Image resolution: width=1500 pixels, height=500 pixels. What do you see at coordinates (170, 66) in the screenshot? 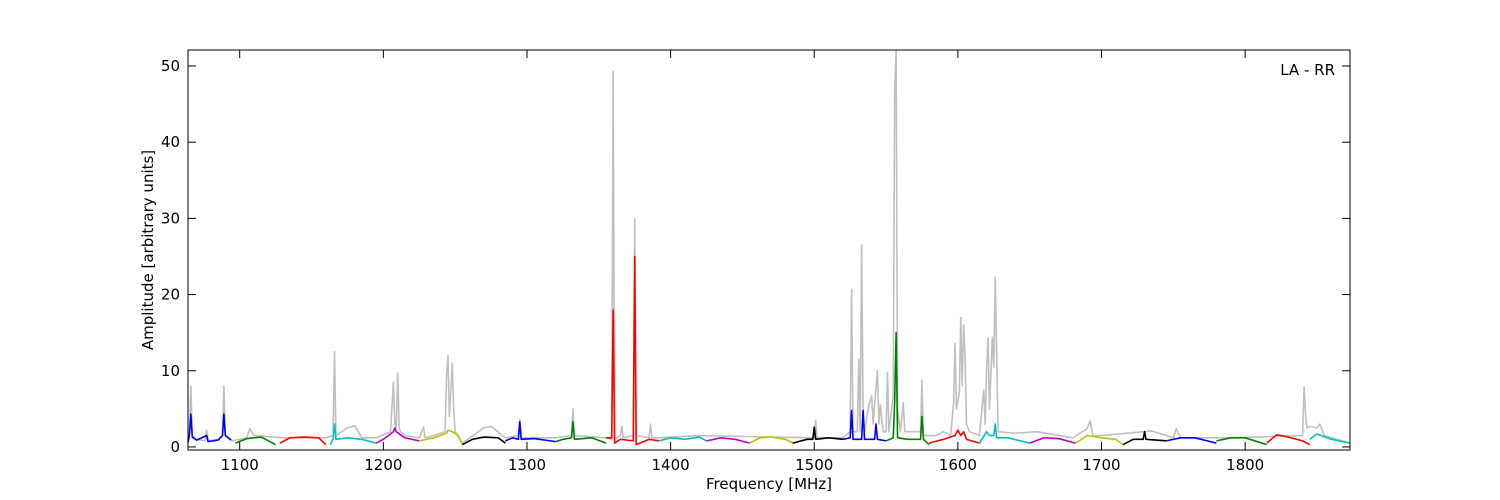
I see `y-tick-label: 50` at bounding box center [170, 66].